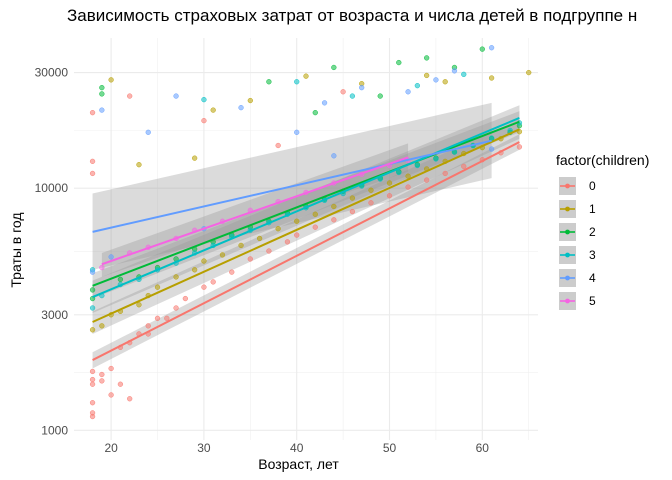 This screenshot has height=480, width=672. I want to click on legend-label-4: 4, so click(592, 278).